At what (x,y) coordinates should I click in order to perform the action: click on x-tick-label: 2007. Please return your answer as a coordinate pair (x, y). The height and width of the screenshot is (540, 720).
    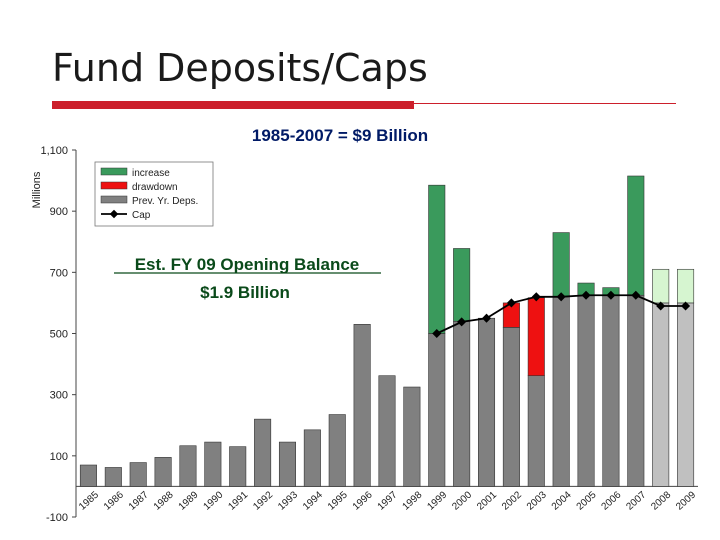
    Looking at the image, I should click on (636, 500).